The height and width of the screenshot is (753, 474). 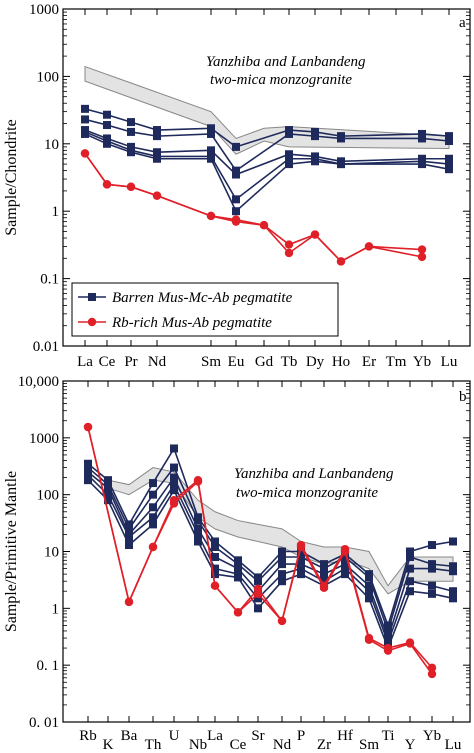 What do you see at coordinates (324, 745) in the screenshot?
I see `x-category-label: Zr` at bounding box center [324, 745].